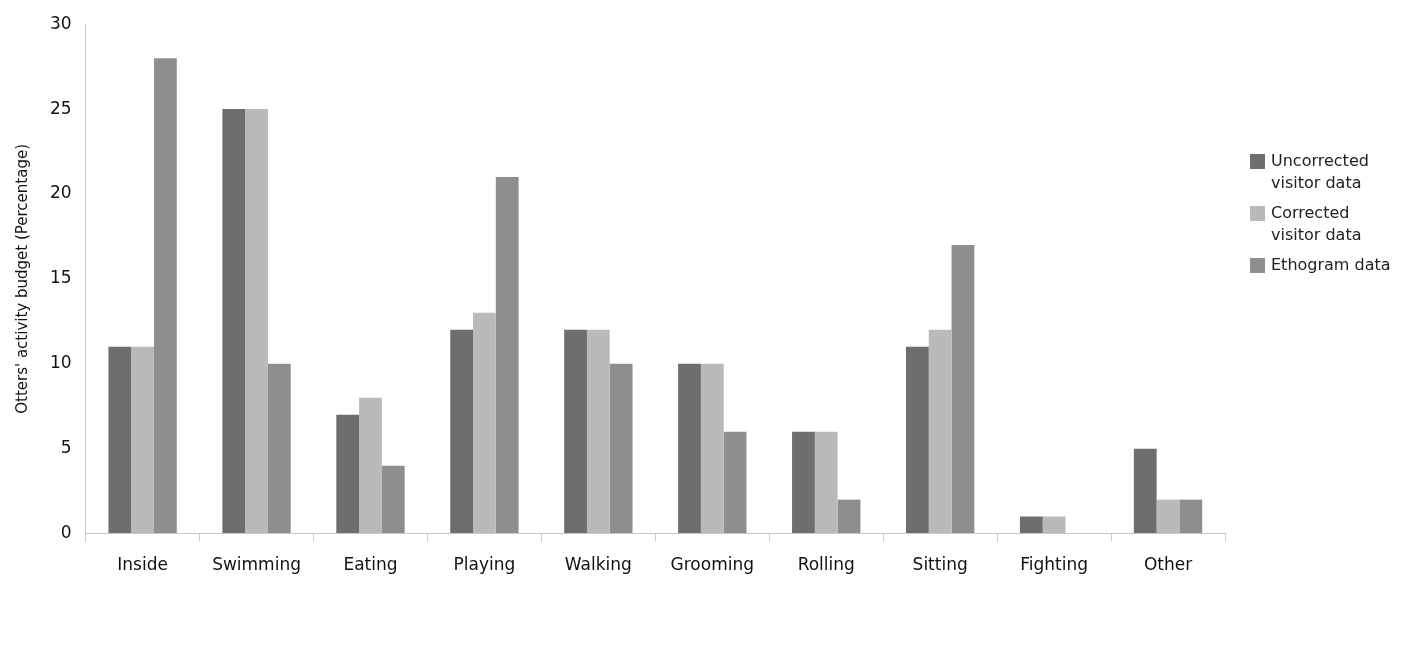 The image size is (1409, 645). Describe the element at coordinates (598, 564) in the screenshot. I see `x-tick-label: Walking` at that location.